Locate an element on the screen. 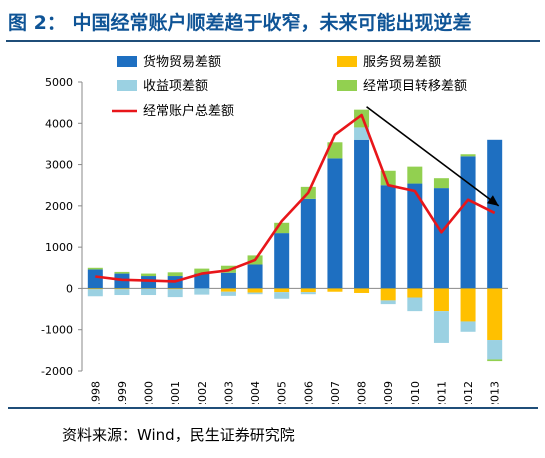 This screenshot has height=458, width=545. bar-series-0-2009 is located at coordinates (388, 237).